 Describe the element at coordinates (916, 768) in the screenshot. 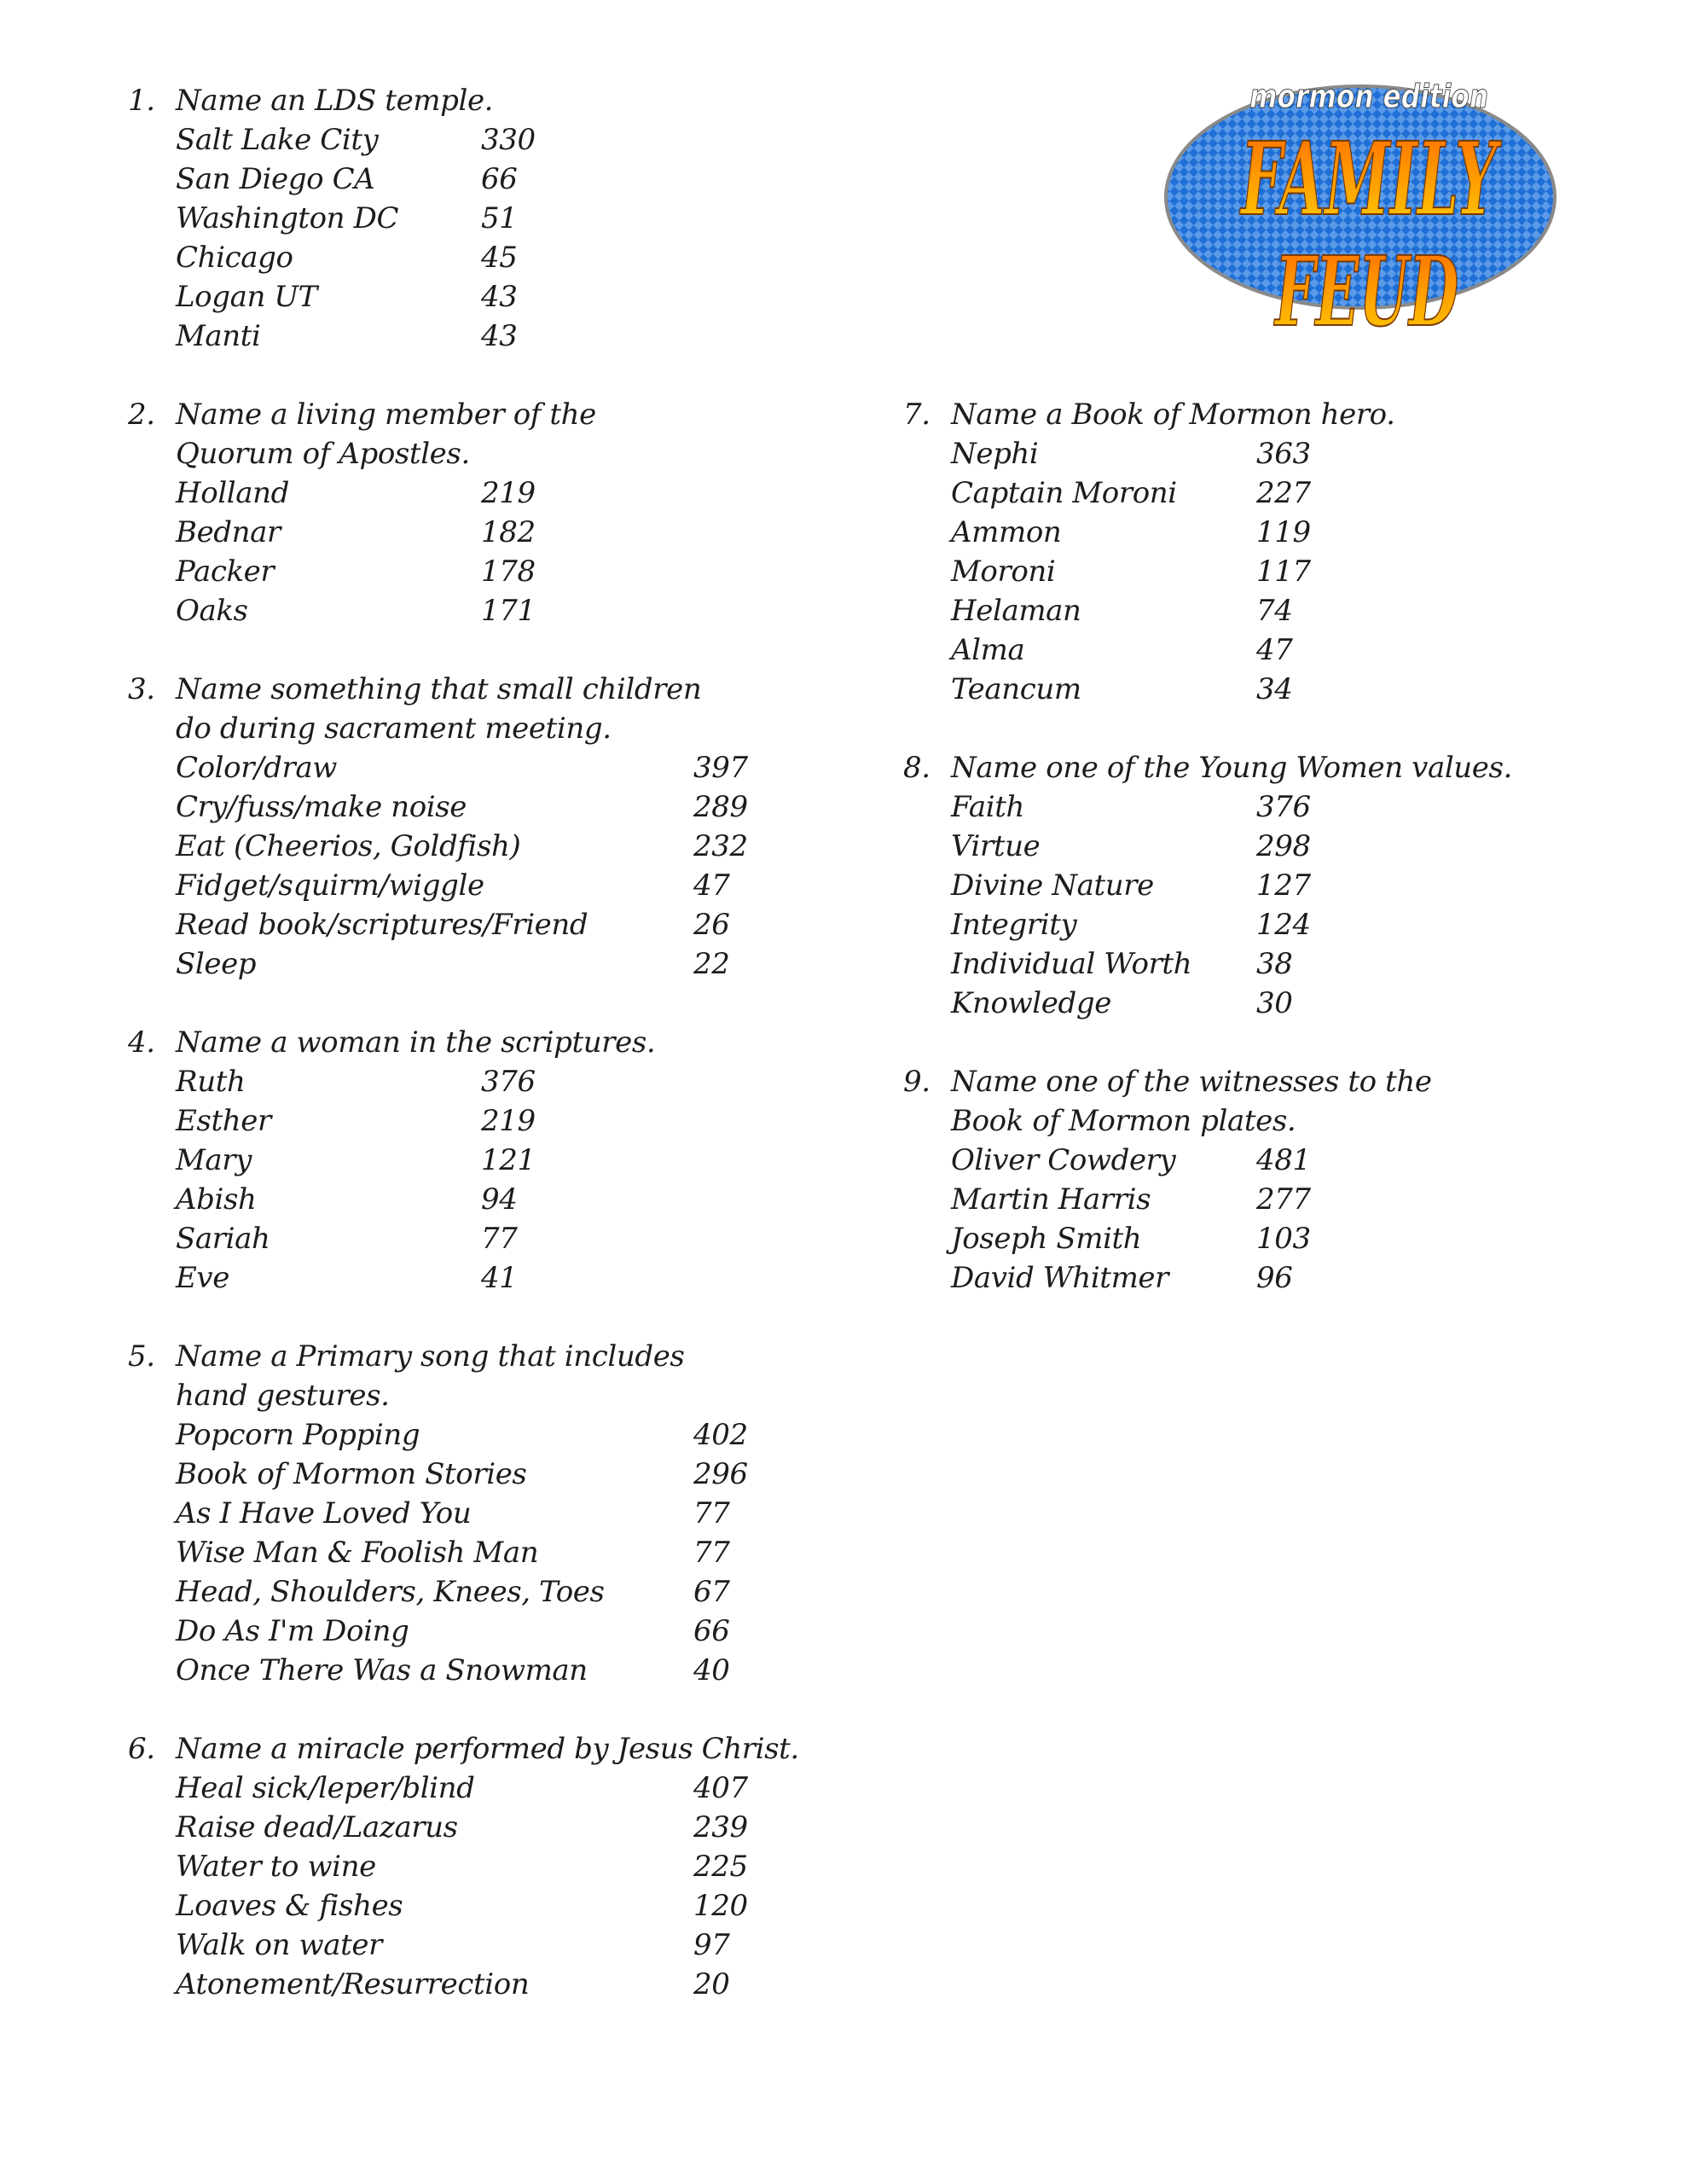

I see `question-number: 8.` at that location.